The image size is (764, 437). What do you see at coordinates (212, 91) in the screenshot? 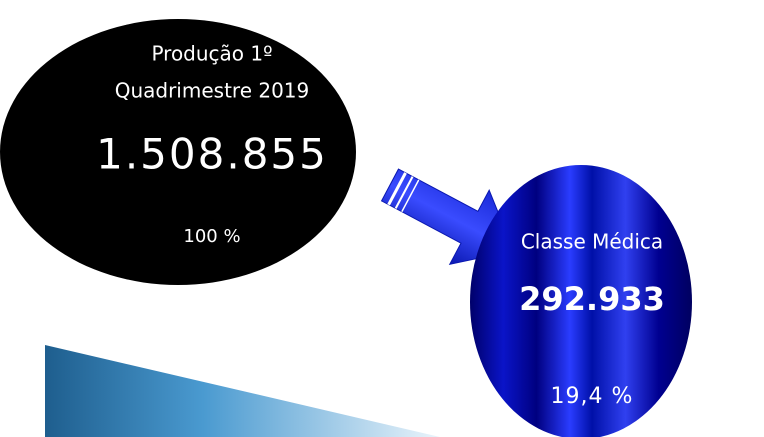
I see `source-title-line: Quadrimestre 2019` at bounding box center [212, 91].